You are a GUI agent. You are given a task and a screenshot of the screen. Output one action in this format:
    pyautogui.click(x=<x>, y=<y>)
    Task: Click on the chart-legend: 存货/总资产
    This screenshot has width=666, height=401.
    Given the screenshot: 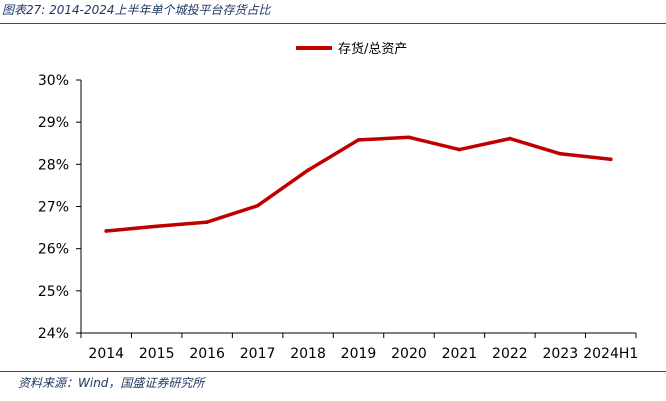 What is the action you would take?
    pyautogui.click(x=351, y=49)
    